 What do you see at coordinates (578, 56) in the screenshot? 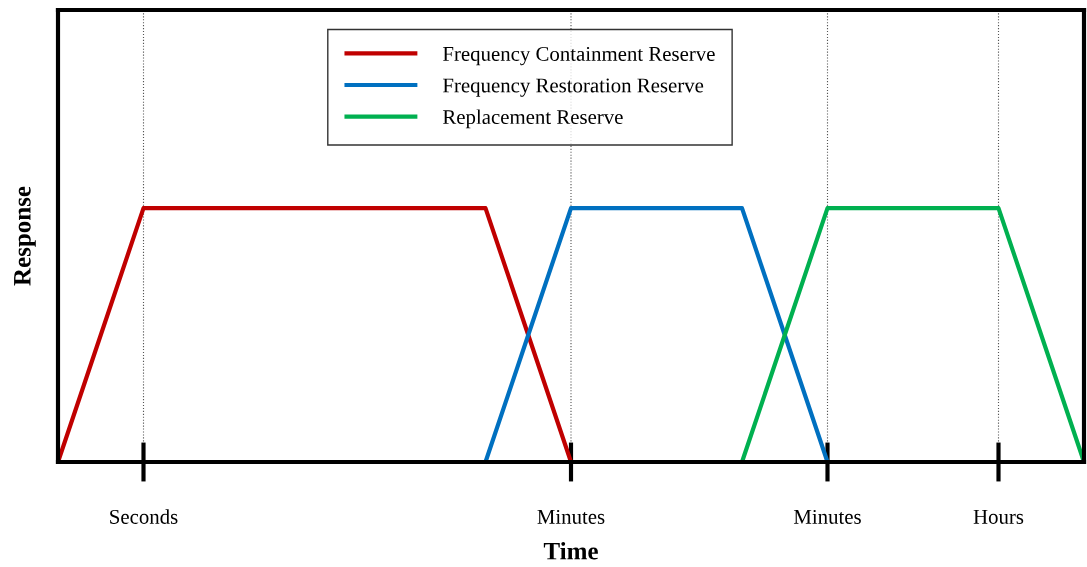
I see `legend-label: Frequency Containment Reserve` at bounding box center [578, 56].